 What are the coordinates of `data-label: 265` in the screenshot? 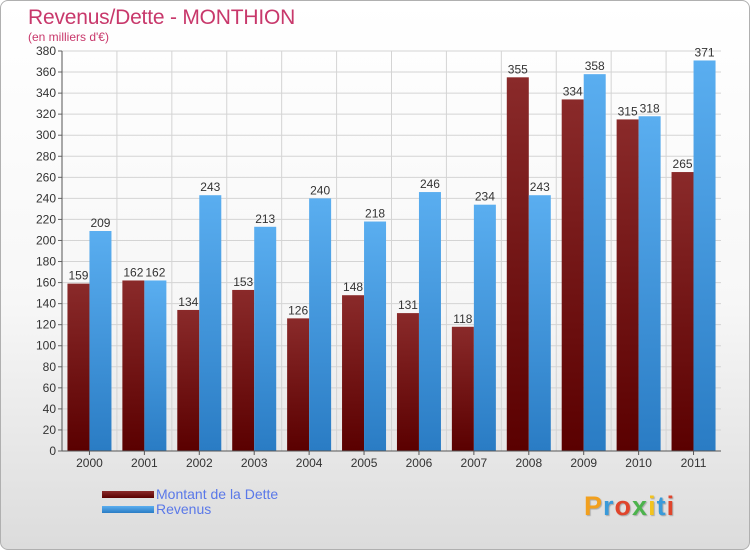 It's located at (683, 164).